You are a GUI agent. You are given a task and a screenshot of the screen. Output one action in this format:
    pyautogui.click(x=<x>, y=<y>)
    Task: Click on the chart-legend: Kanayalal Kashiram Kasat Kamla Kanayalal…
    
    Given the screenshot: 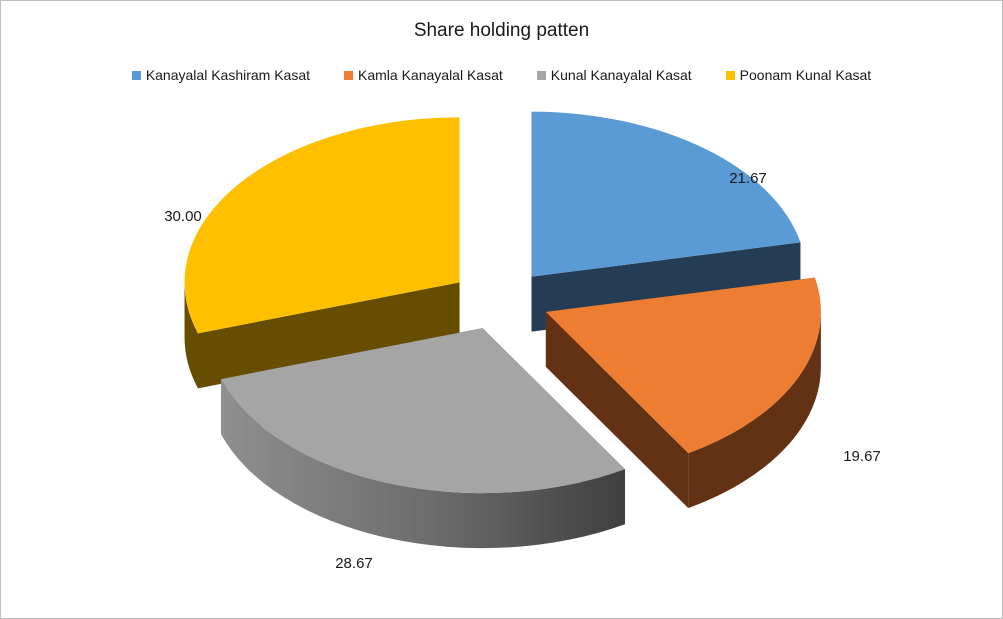 What is the action you would take?
    pyautogui.click(x=501, y=75)
    